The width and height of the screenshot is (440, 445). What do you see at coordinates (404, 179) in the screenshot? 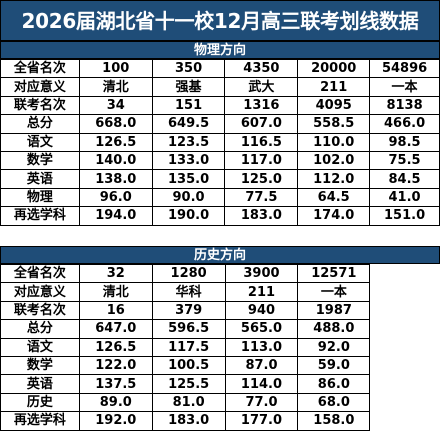
I see `physics-cell: 84.5` at bounding box center [404, 179].